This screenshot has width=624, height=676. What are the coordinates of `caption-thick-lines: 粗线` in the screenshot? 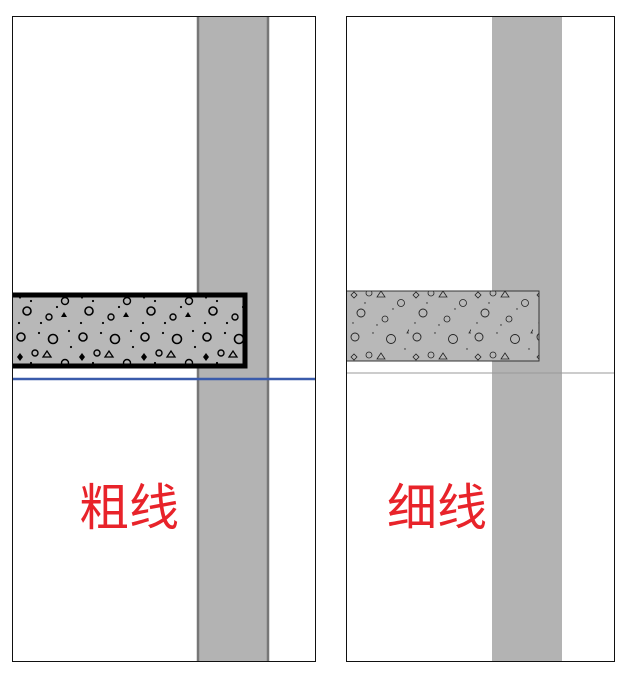 It's located at (129, 508).